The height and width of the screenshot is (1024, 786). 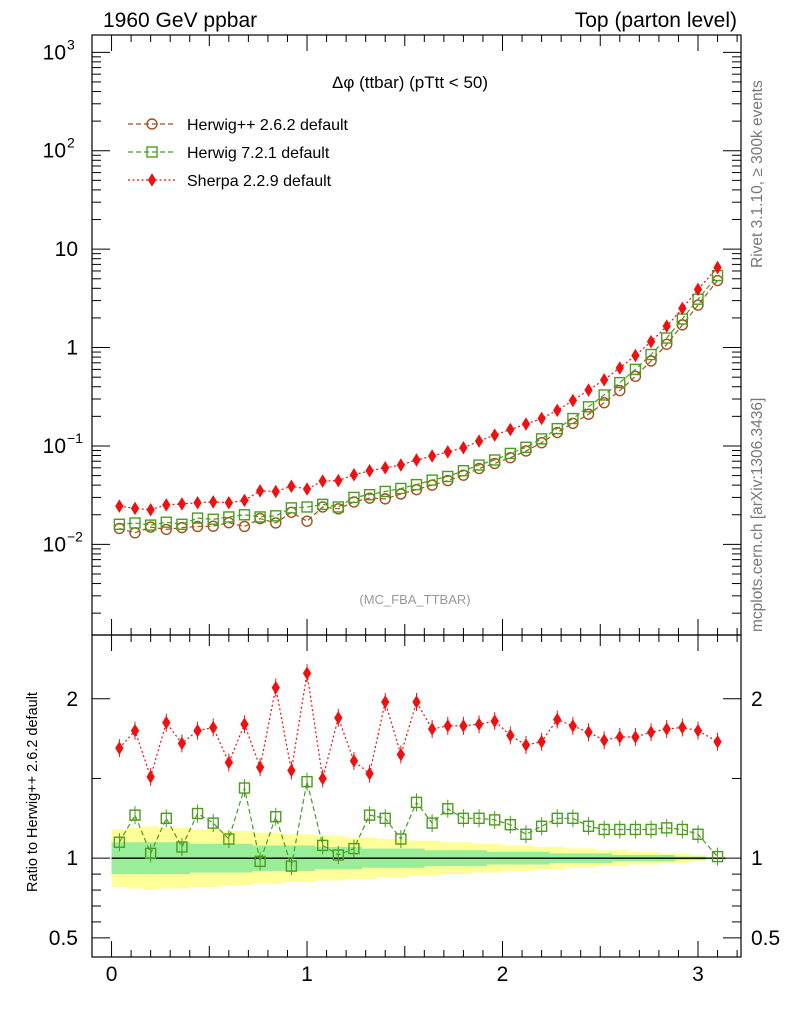 I want to click on y-tick-exponent: −1, so click(x=75, y=438).